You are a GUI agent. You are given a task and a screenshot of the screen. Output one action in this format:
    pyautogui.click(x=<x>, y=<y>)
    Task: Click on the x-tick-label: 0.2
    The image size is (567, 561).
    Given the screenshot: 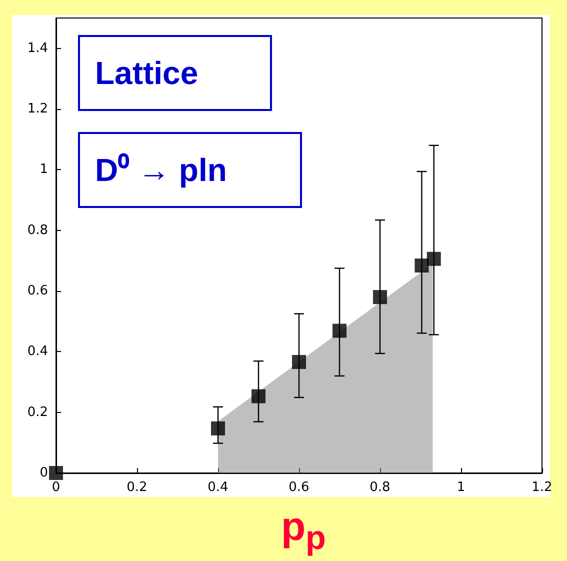 What is the action you would take?
    pyautogui.click(x=137, y=487)
    